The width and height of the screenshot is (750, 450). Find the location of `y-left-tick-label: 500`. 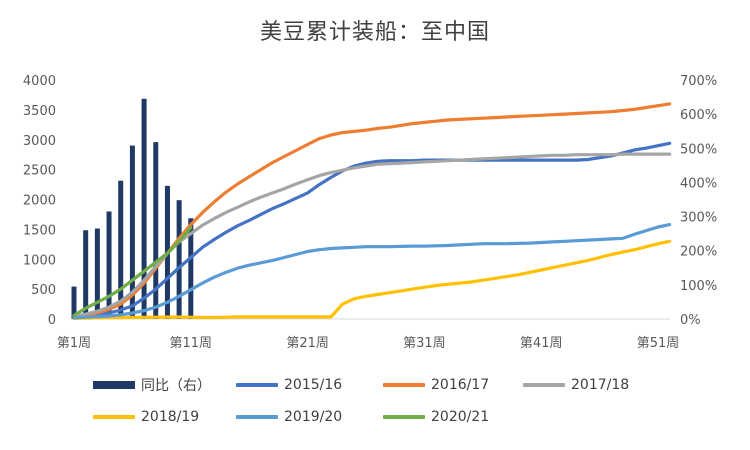

y-left-tick-label: 500 is located at coordinates (43, 290).